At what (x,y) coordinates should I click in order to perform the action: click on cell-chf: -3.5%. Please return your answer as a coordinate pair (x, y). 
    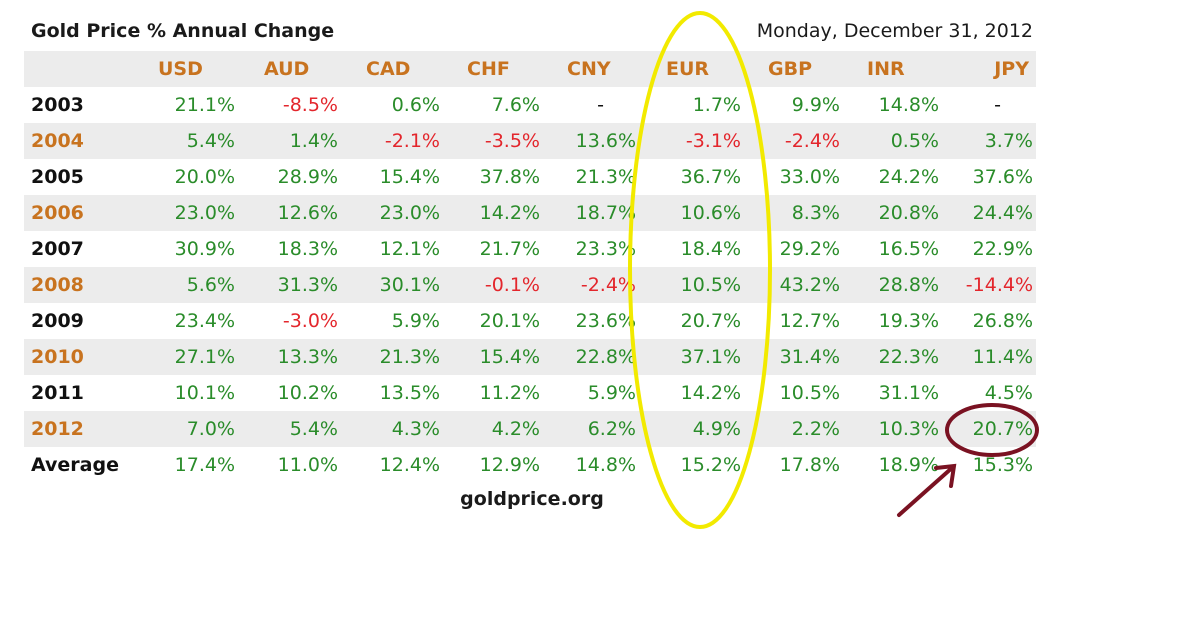
    Looking at the image, I should click on (512, 141).